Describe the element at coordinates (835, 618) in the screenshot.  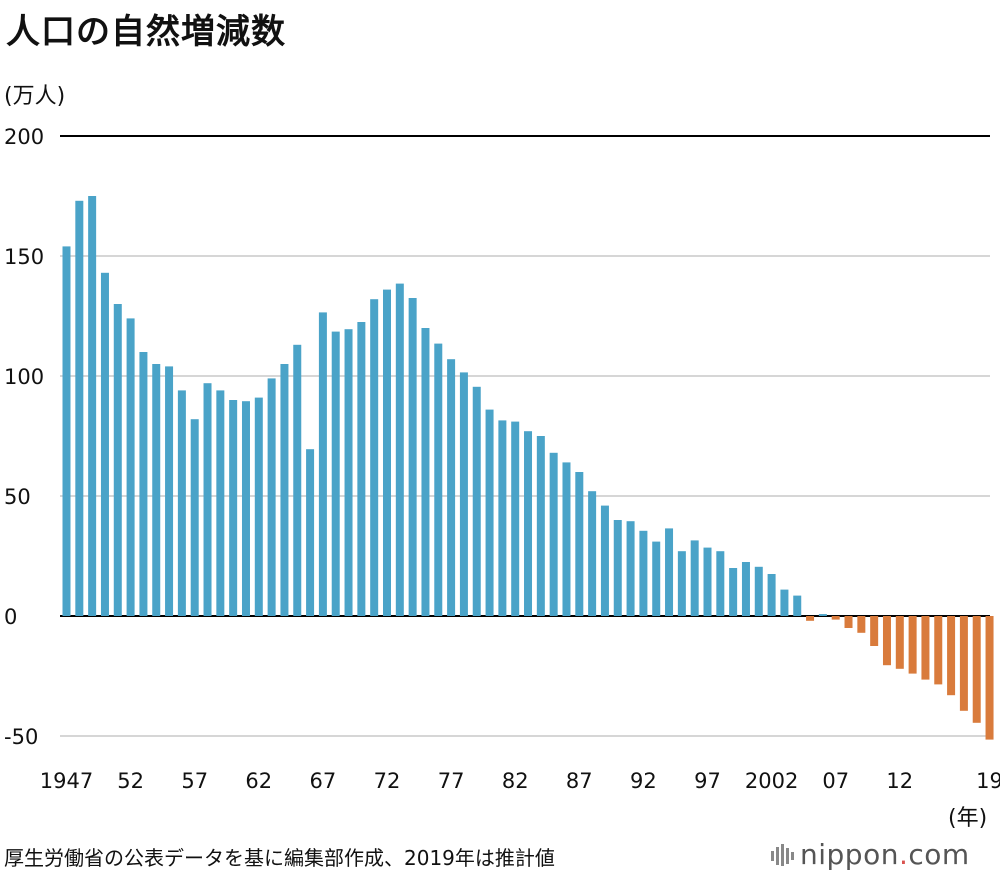
I see `bar-2007` at that location.